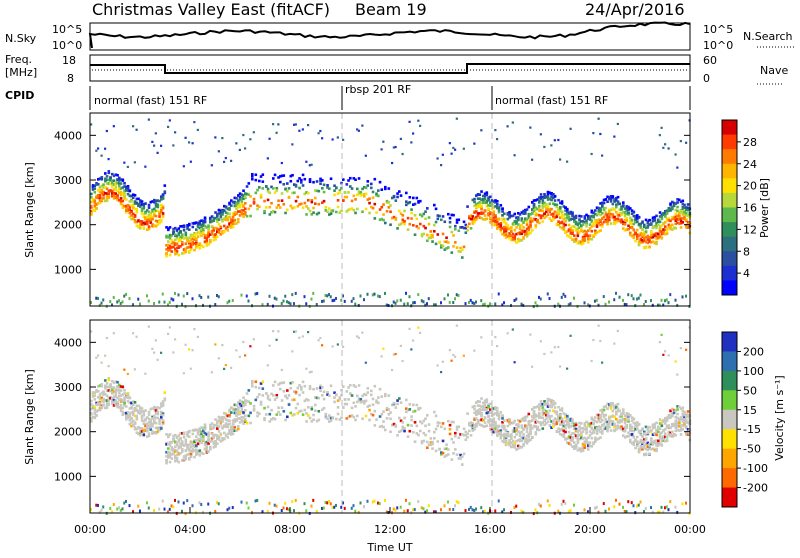 The image size is (800, 558). Describe the element at coordinates (729, 127) in the screenshot. I see `power-colorbar-swatch` at that location.